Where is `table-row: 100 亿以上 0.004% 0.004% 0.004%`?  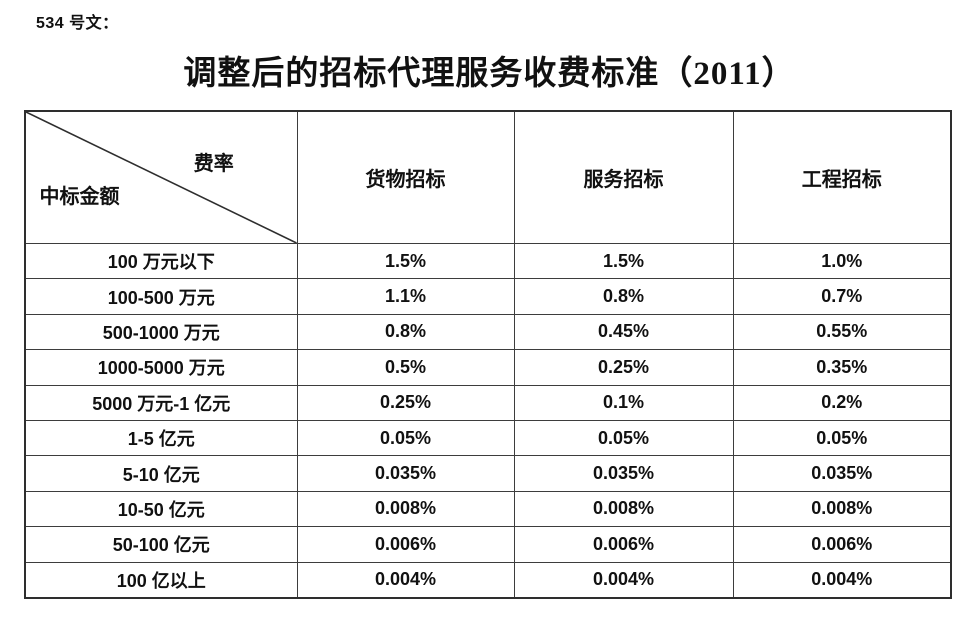
table-row: 100 亿以上 0.004% 0.004% 0.004% is located at coordinates (488, 580).